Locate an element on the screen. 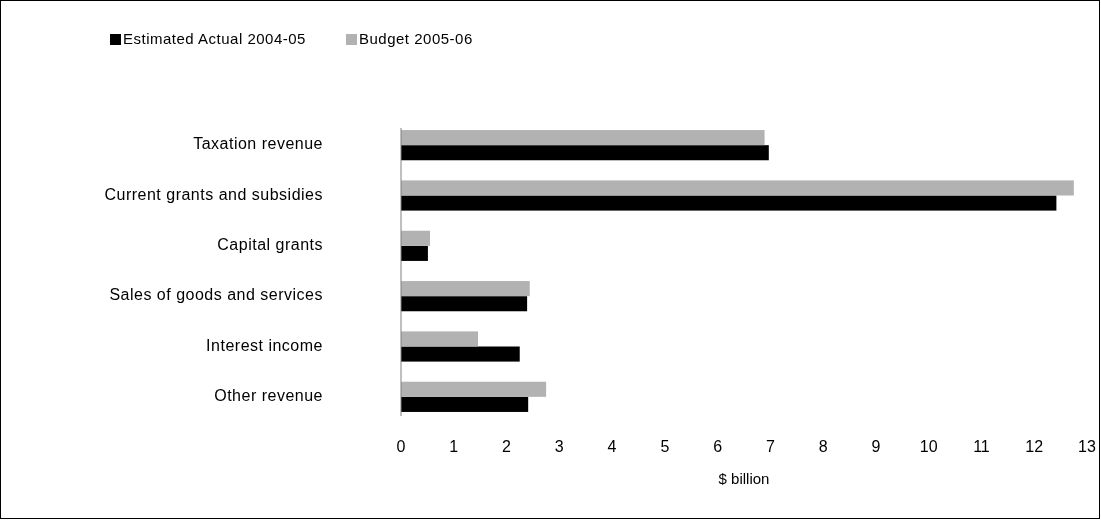  x-tick-label: 0 is located at coordinates (401, 446).